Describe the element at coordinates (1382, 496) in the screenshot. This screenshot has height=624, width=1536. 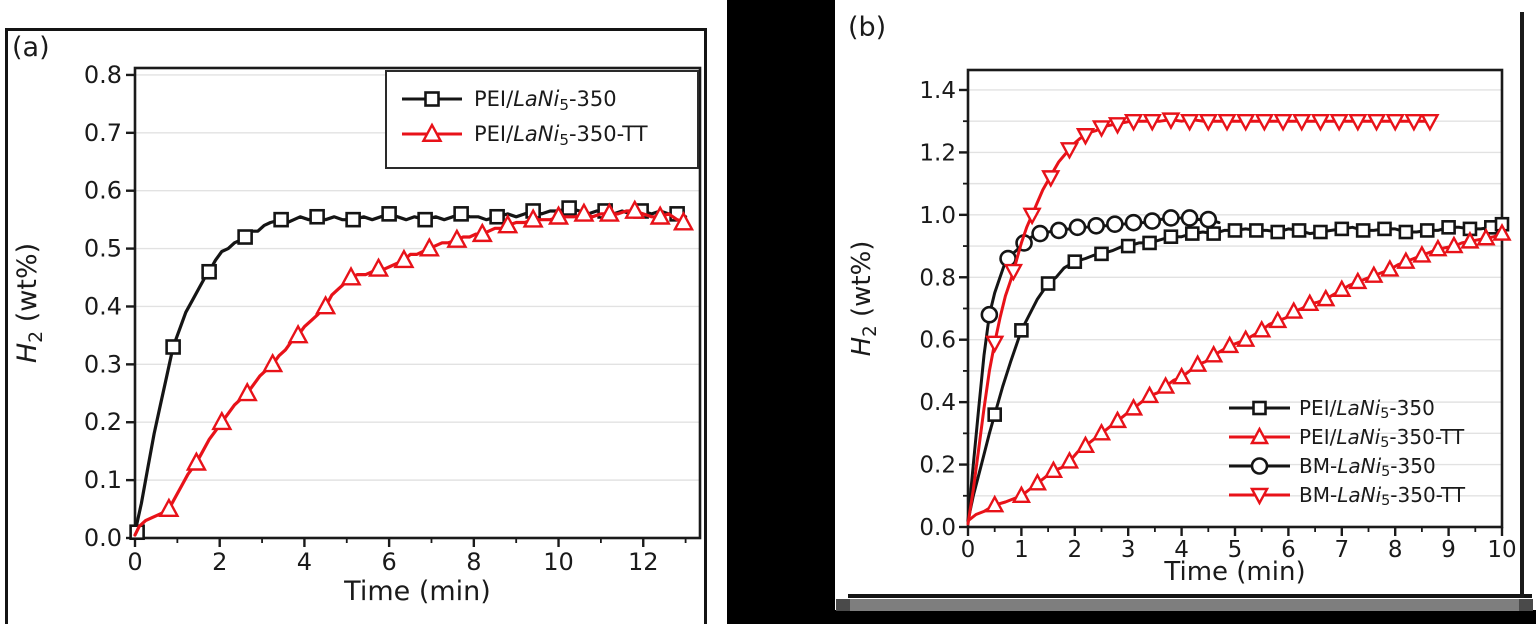
I see `svg-text: BM-LaNi5-350-TT` at that location.